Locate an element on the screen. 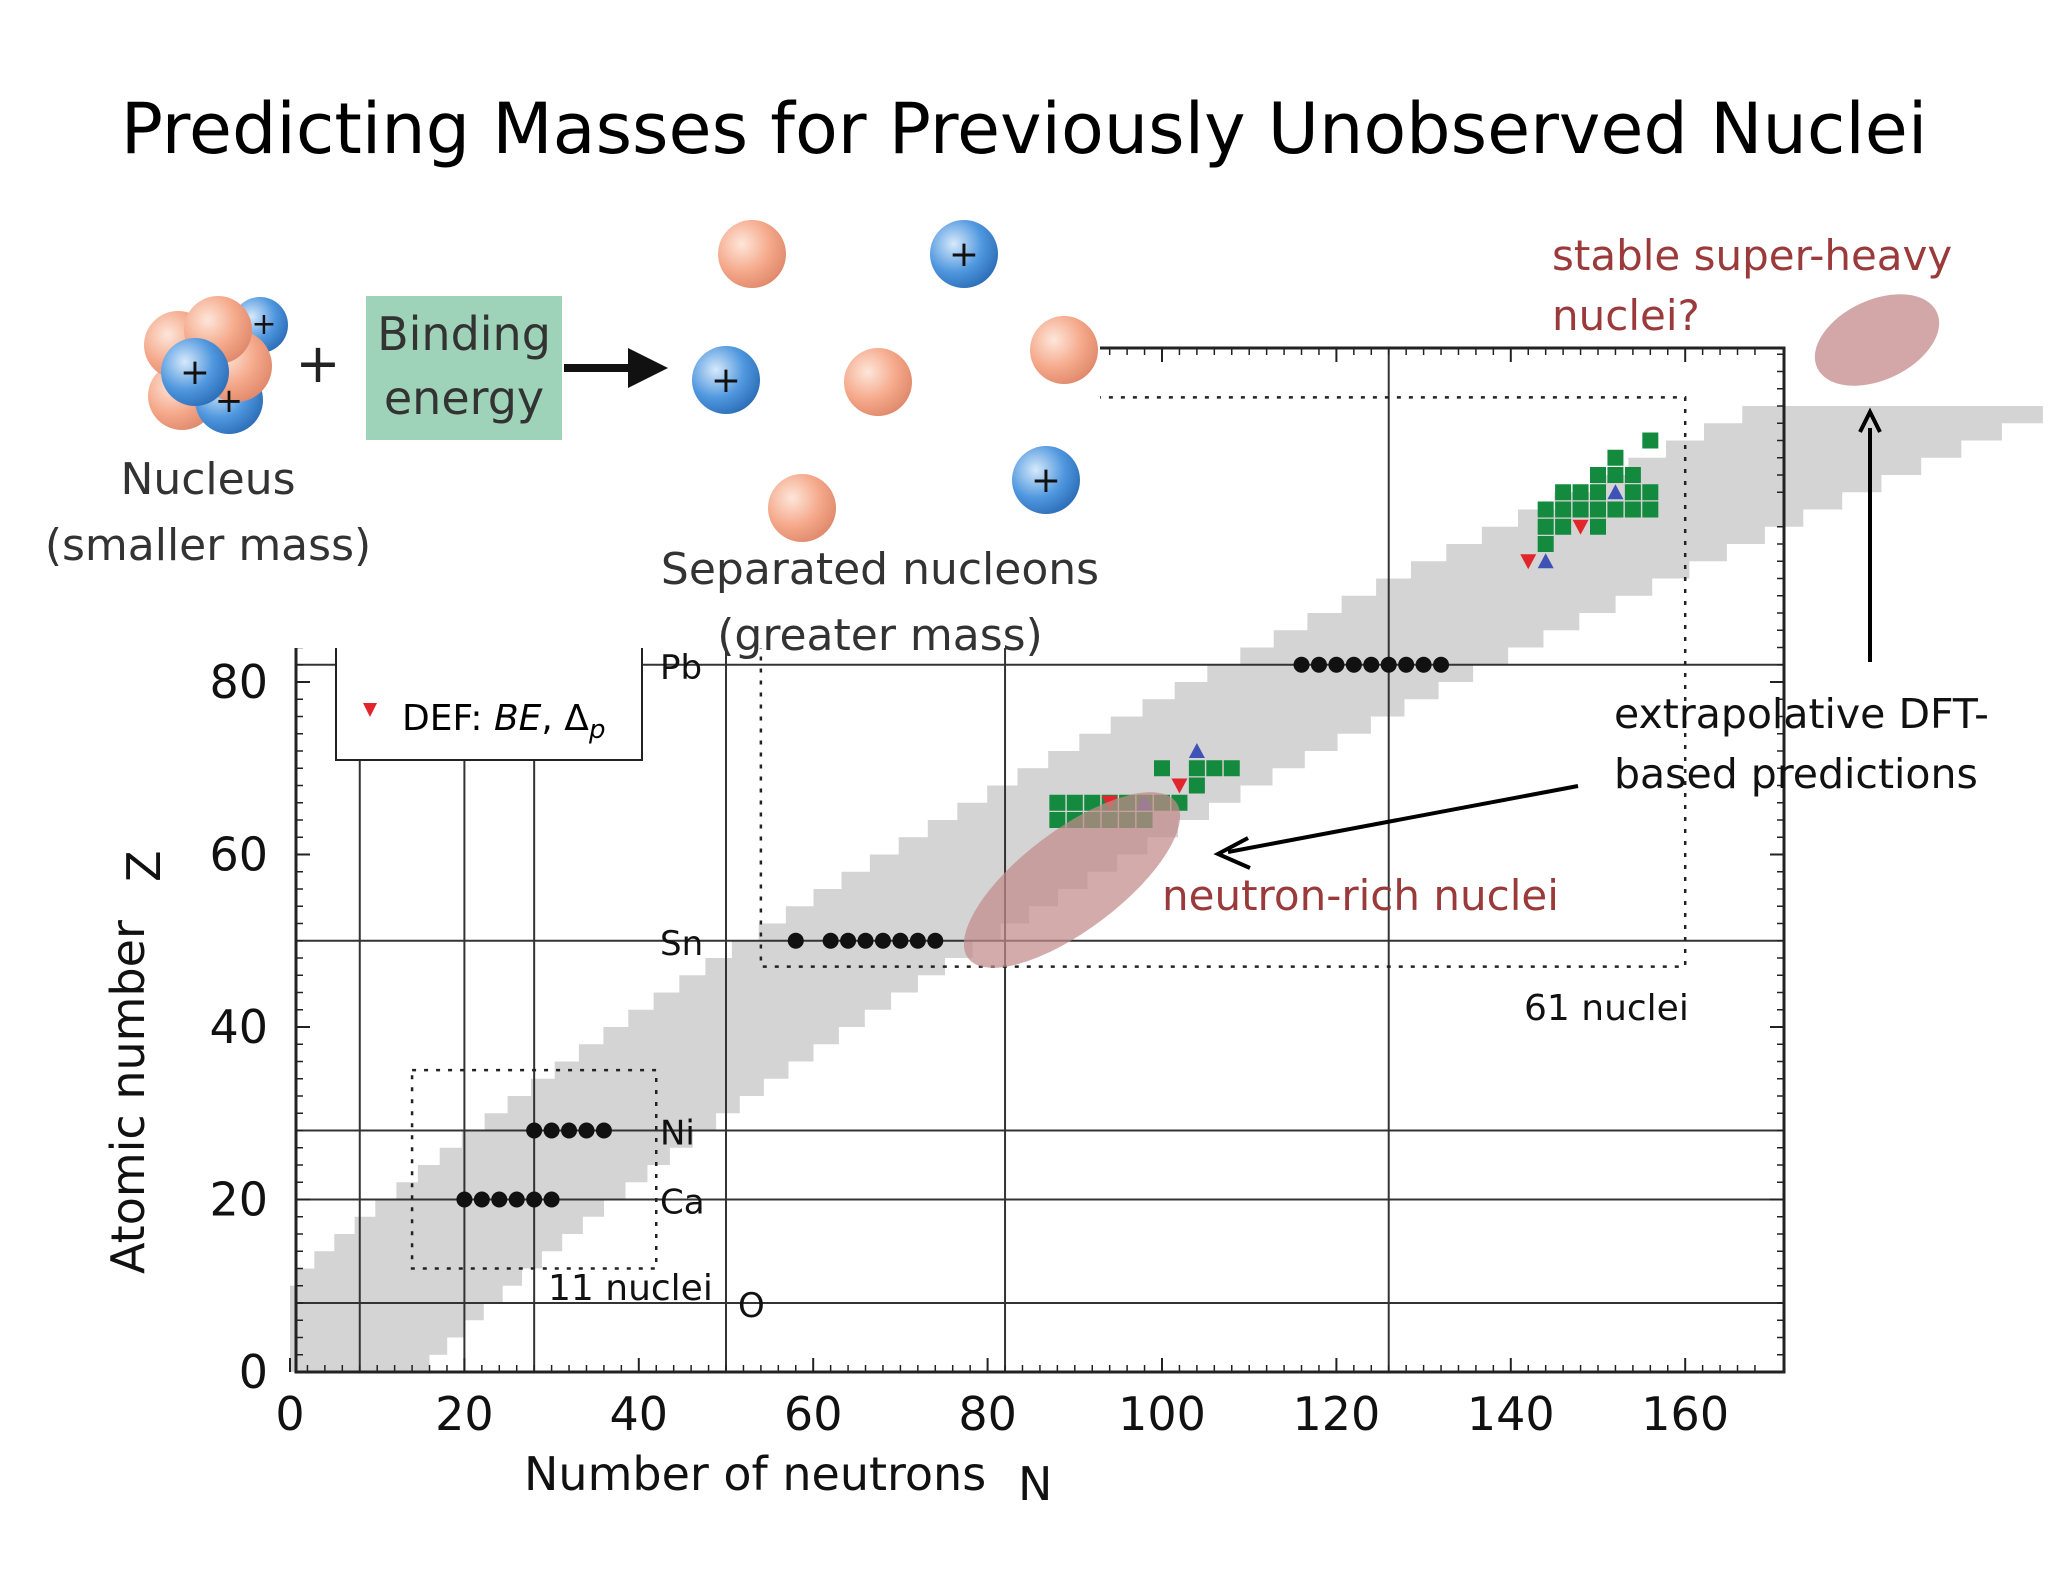  separated-label: Separated nucleons is located at coordinates (880, 569).